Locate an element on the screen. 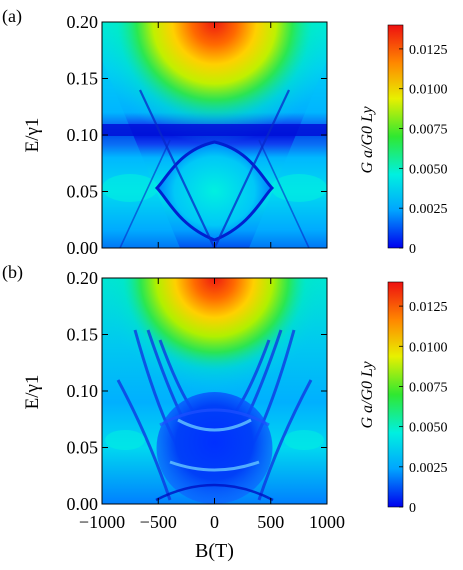 The height and width of the screenshot is (570, 463). panel-label-a: (a) is located at coordinates (12, 16).